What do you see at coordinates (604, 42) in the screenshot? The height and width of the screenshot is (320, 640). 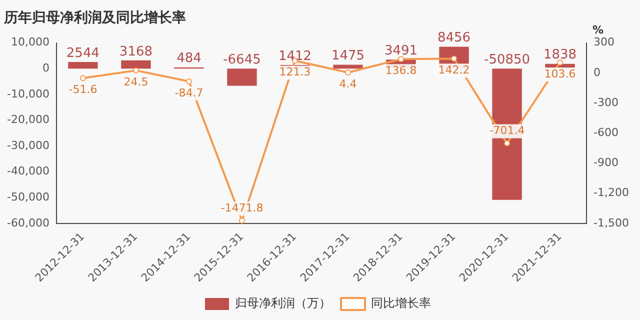 I see `y2-tick-label: 300` at bounding box center [604, 42].